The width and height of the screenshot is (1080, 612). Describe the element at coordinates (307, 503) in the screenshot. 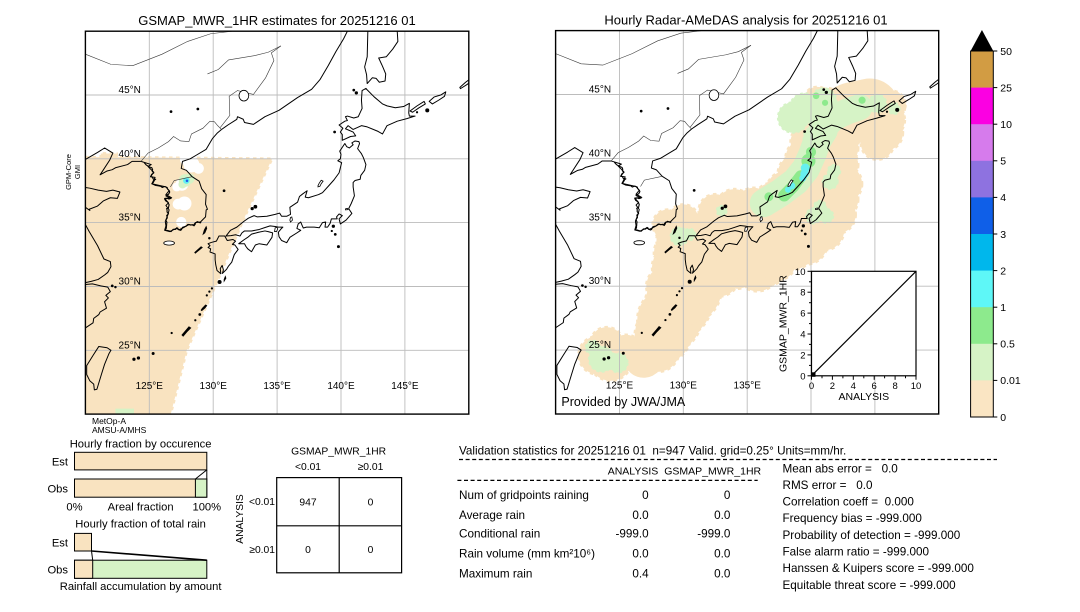

I see `svg-text: 947` at that location.